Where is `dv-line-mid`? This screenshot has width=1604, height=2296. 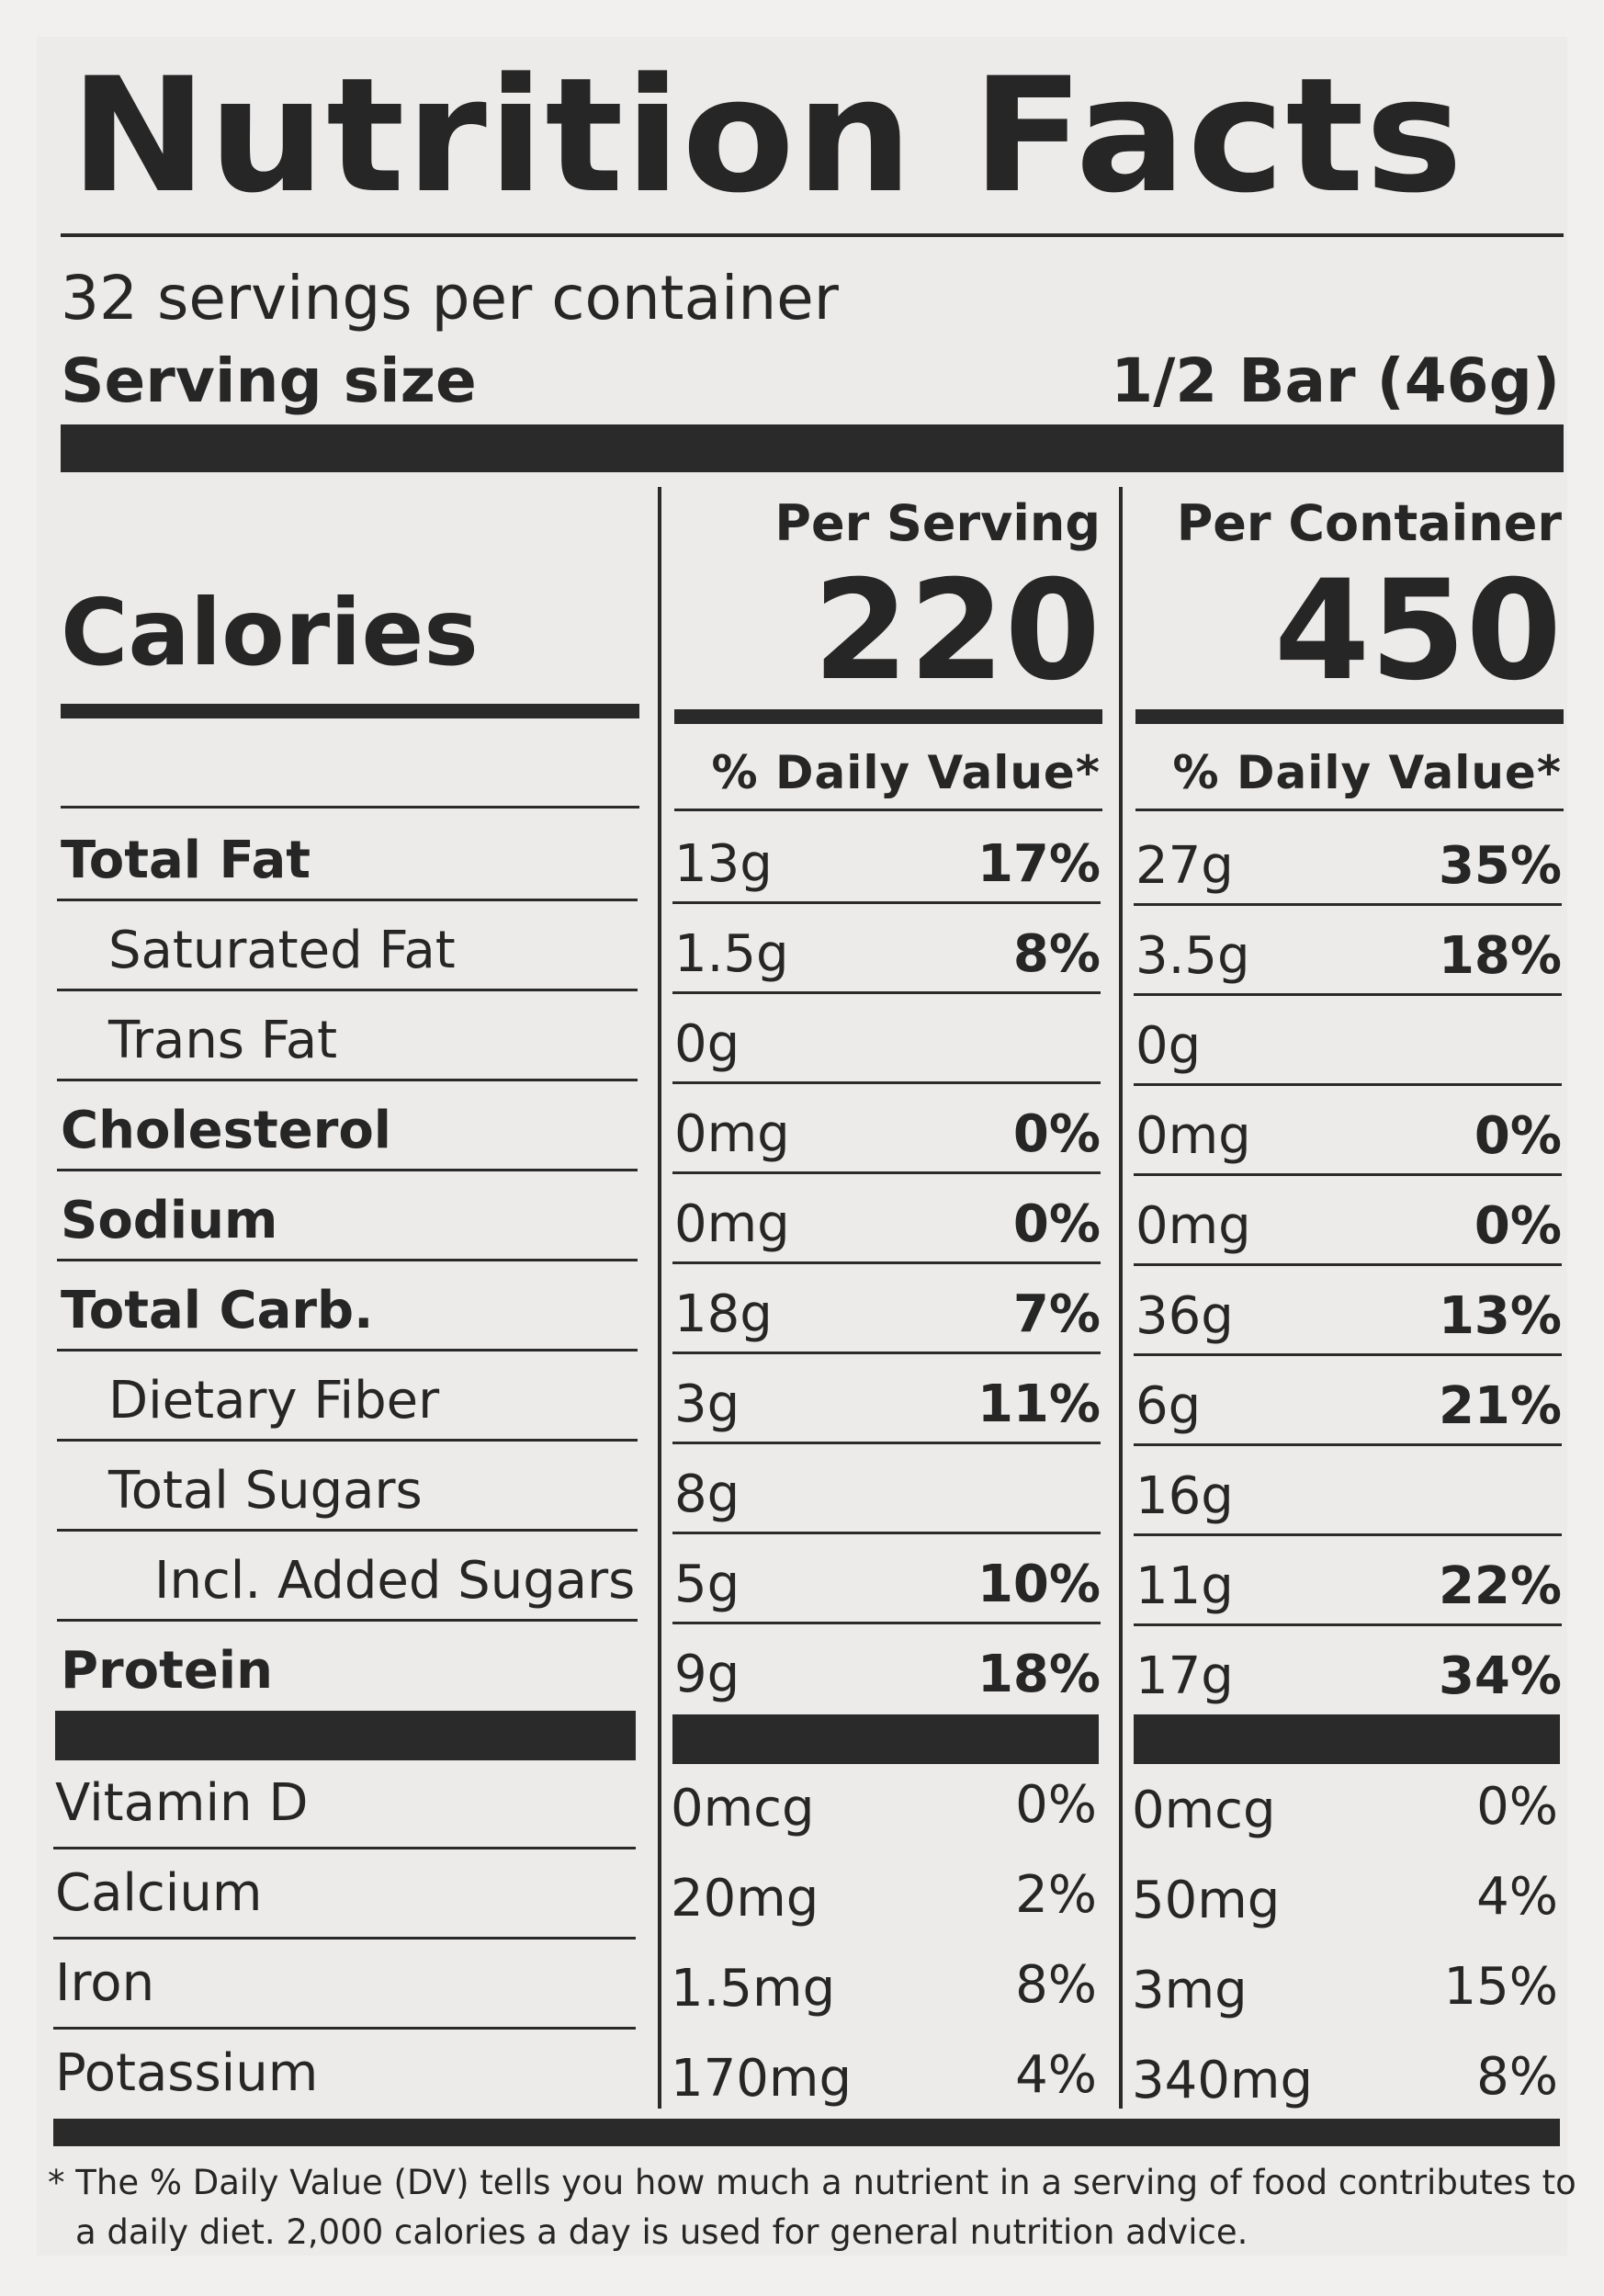
dv-line-mid is located at coordinates (888, 810).